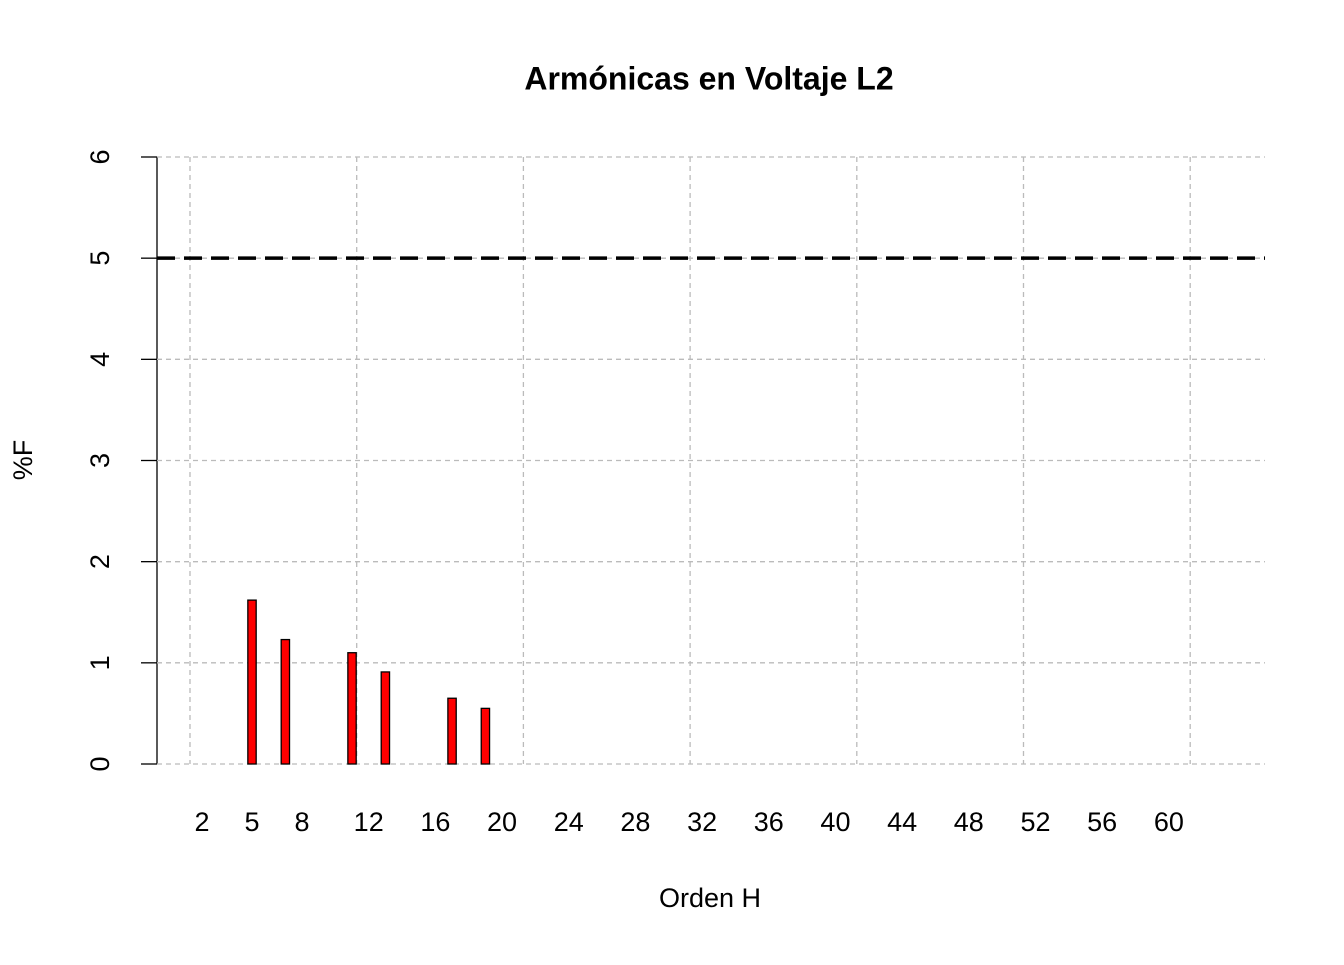 The width and height of the screenshot is (1344, 965). I want to click on x-tick-label: 60, so click(1169, 822).